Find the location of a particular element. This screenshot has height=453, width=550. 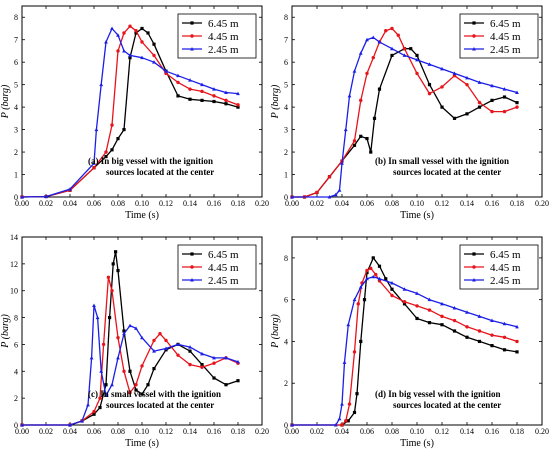

x-tick-label: 0.00 is located at coordinates (292, 431).